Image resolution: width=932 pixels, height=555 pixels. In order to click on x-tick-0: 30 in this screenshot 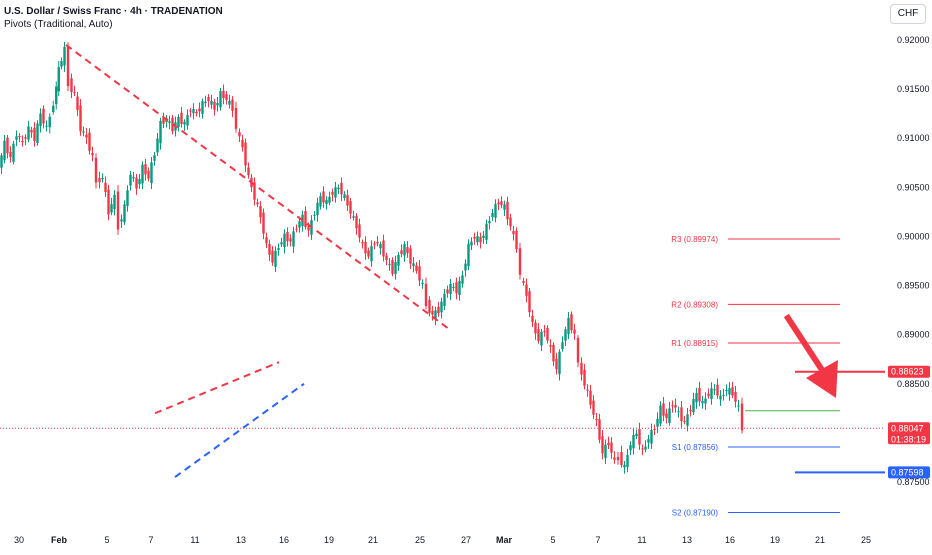, I will do `click(19, 540)`.